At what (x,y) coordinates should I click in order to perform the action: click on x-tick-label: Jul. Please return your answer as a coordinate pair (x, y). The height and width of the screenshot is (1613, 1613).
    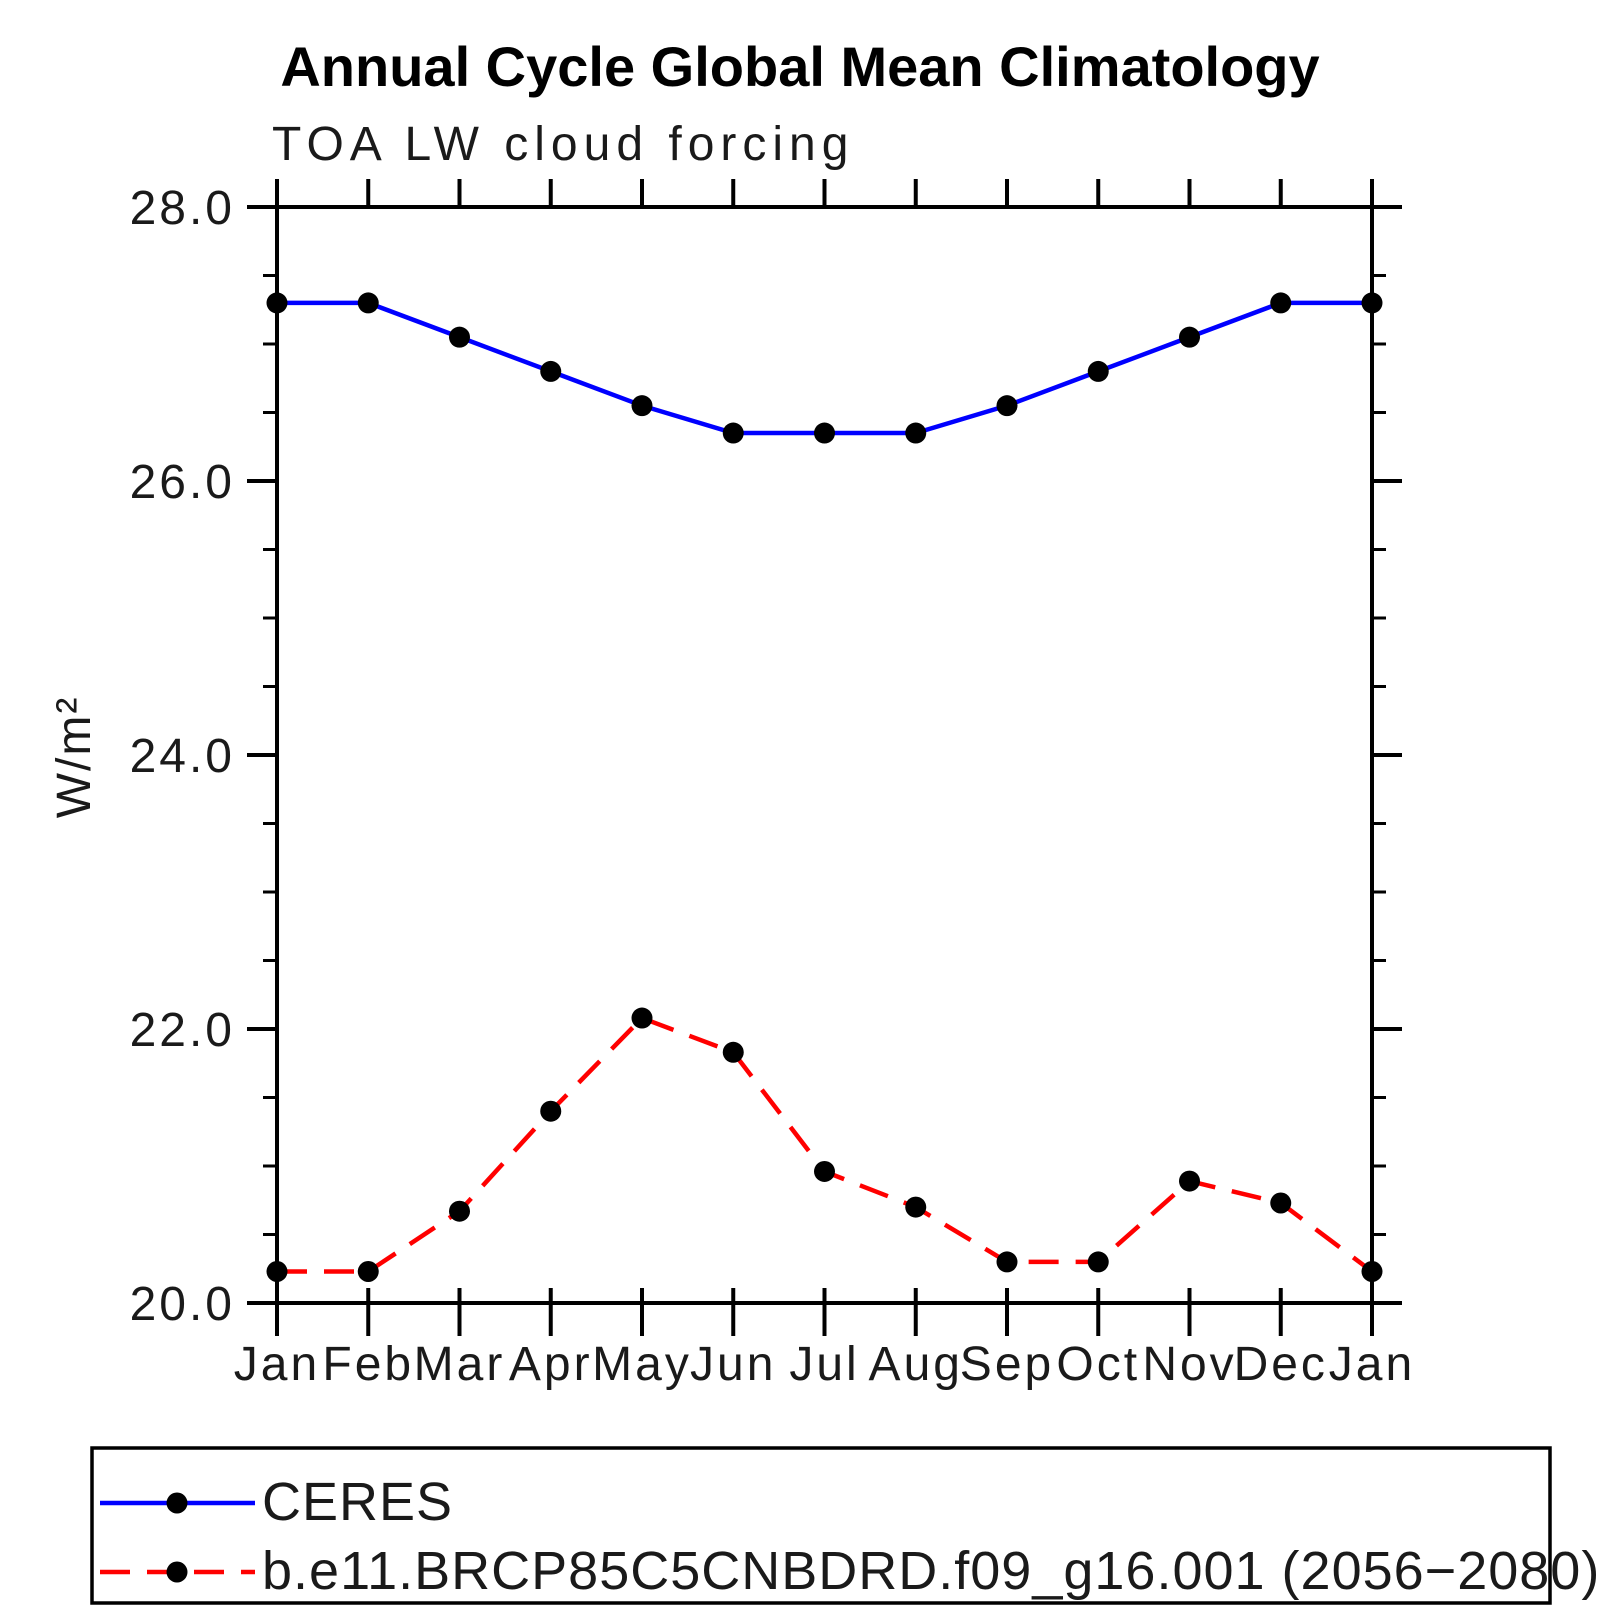
    Looking at the image, I should click on (824, 1364).